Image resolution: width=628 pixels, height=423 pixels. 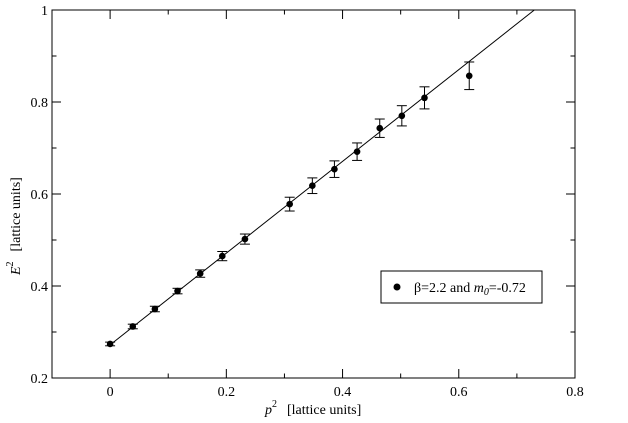 What do you see at coordinates (40, 195) in the screenshot?
I see `y-tick-label: 0.6` at bounding box center [40, 195].